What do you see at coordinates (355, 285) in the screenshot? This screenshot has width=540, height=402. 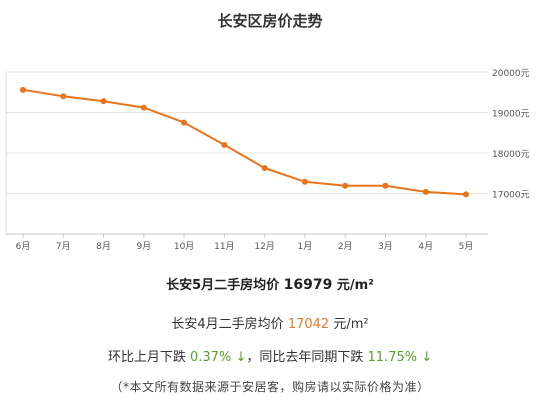 I see `may-price-unit: 元/m²` at bounding box center [355, 285].